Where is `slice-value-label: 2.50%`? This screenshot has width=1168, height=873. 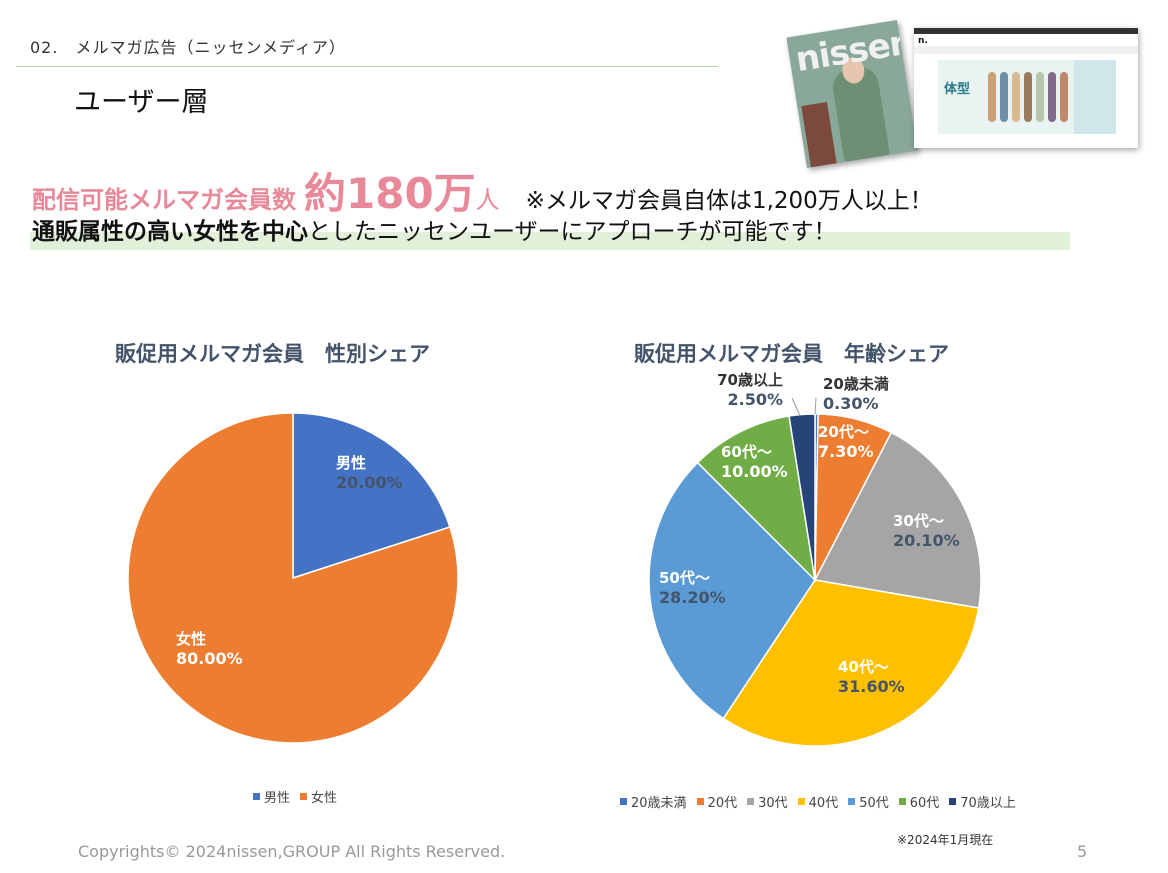
slice-value-label: 2.50% is located at coordinates (755, 399).